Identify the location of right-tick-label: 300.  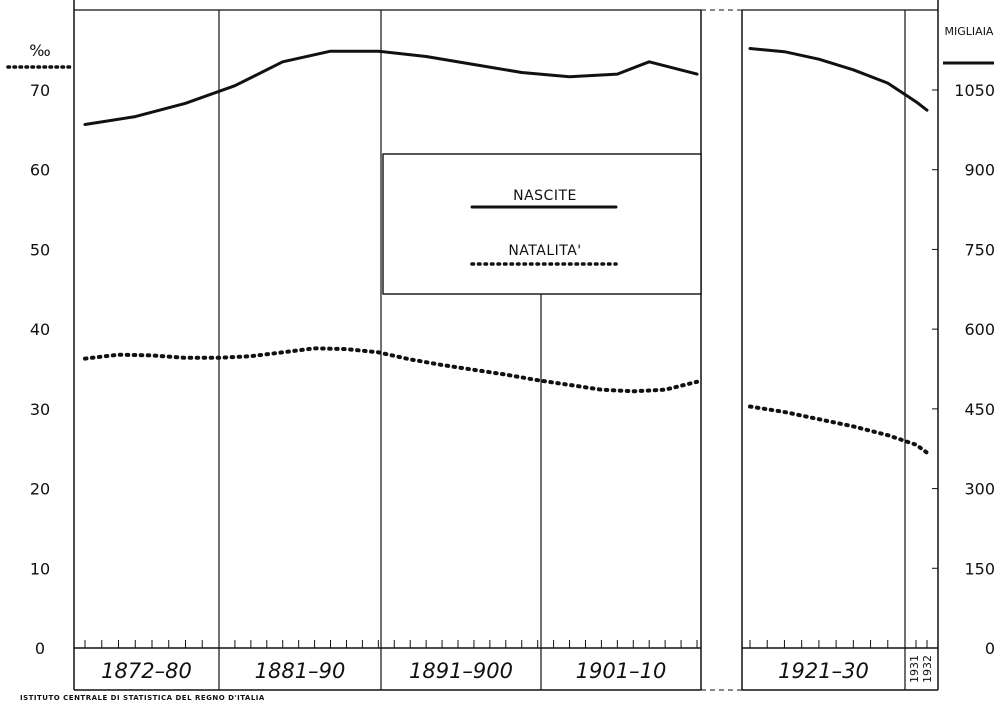
(979, 489).